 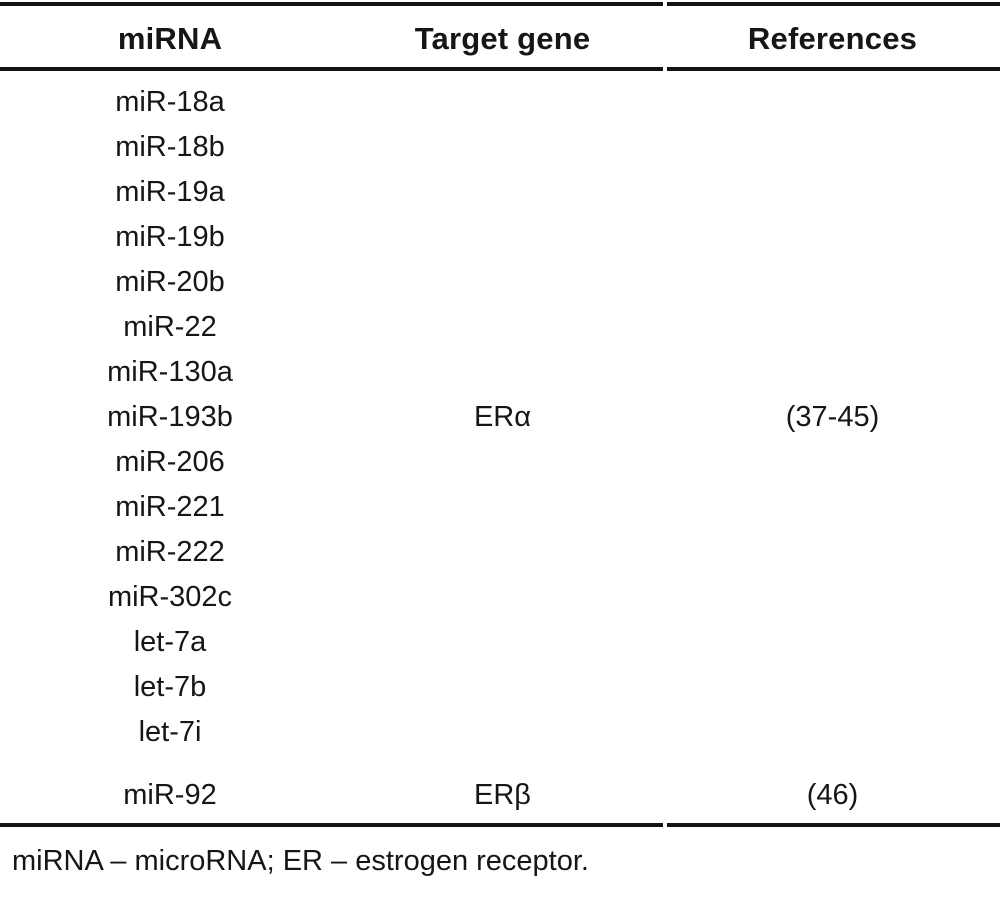 I want to click on table-header-row: miRNA Target gene References, so click(x=500, y=36).